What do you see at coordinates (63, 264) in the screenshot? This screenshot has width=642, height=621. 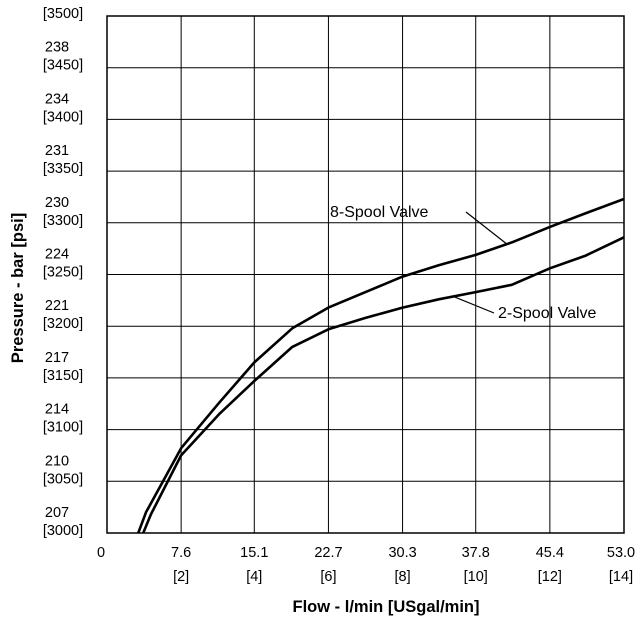 I see `y-tick: 224 [3250]` at bounding box center [63, 264].